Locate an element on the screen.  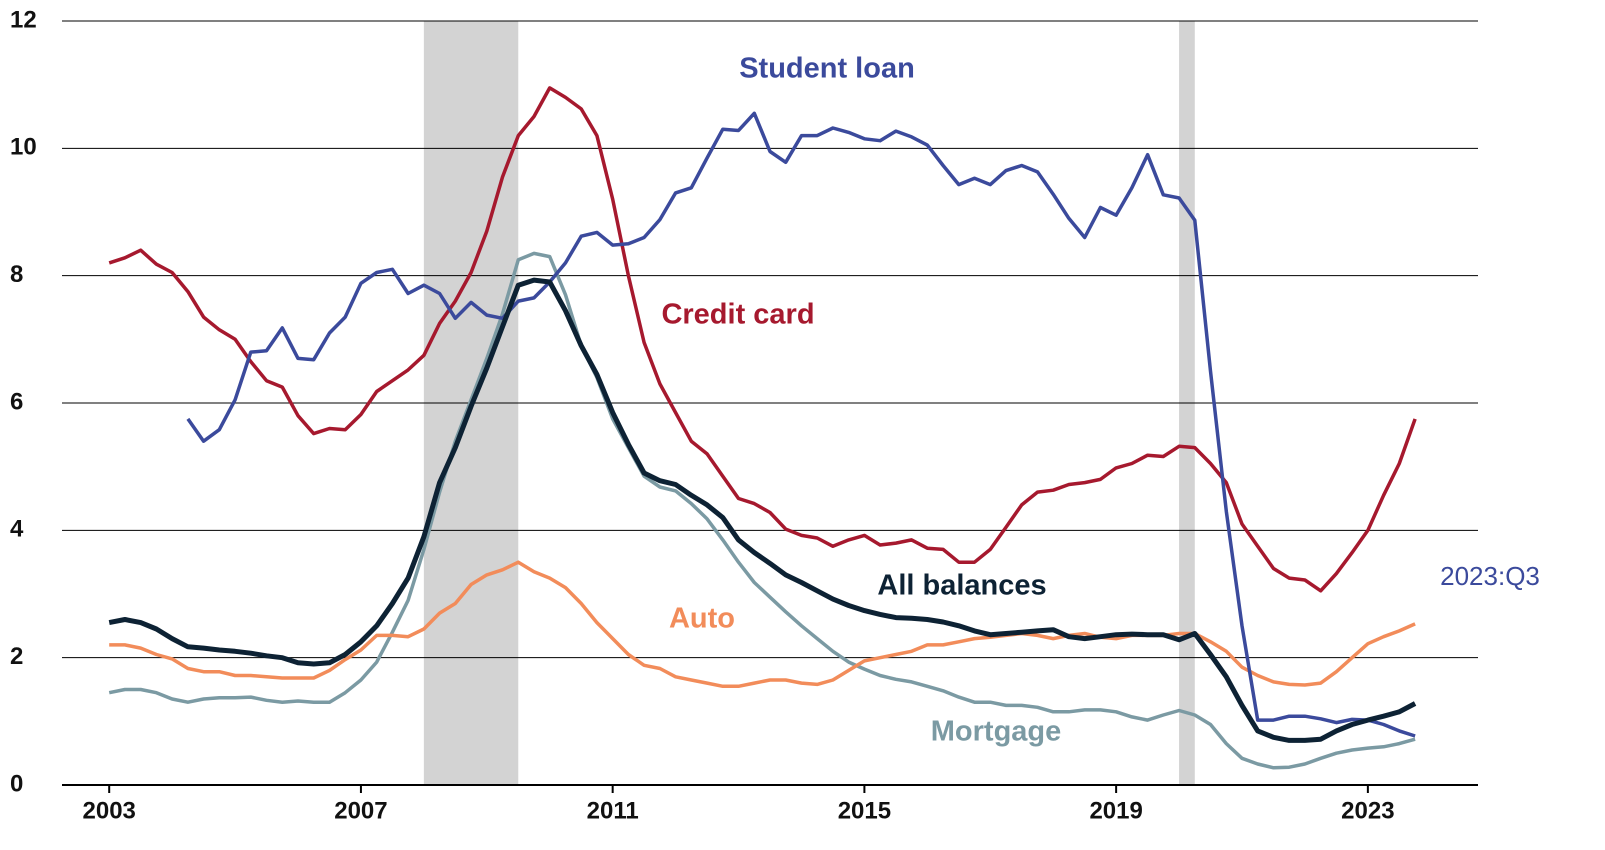
y-tick-label: 4 is located at coordinates (17, 529).